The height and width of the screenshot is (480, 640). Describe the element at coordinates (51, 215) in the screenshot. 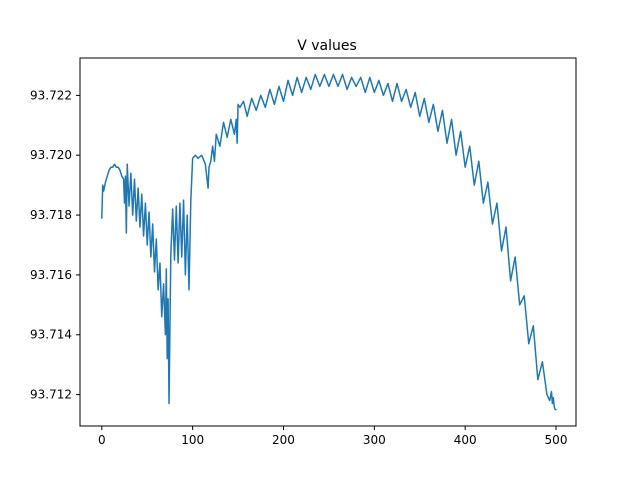

I see `y-tick-label: 93.718` at that location.